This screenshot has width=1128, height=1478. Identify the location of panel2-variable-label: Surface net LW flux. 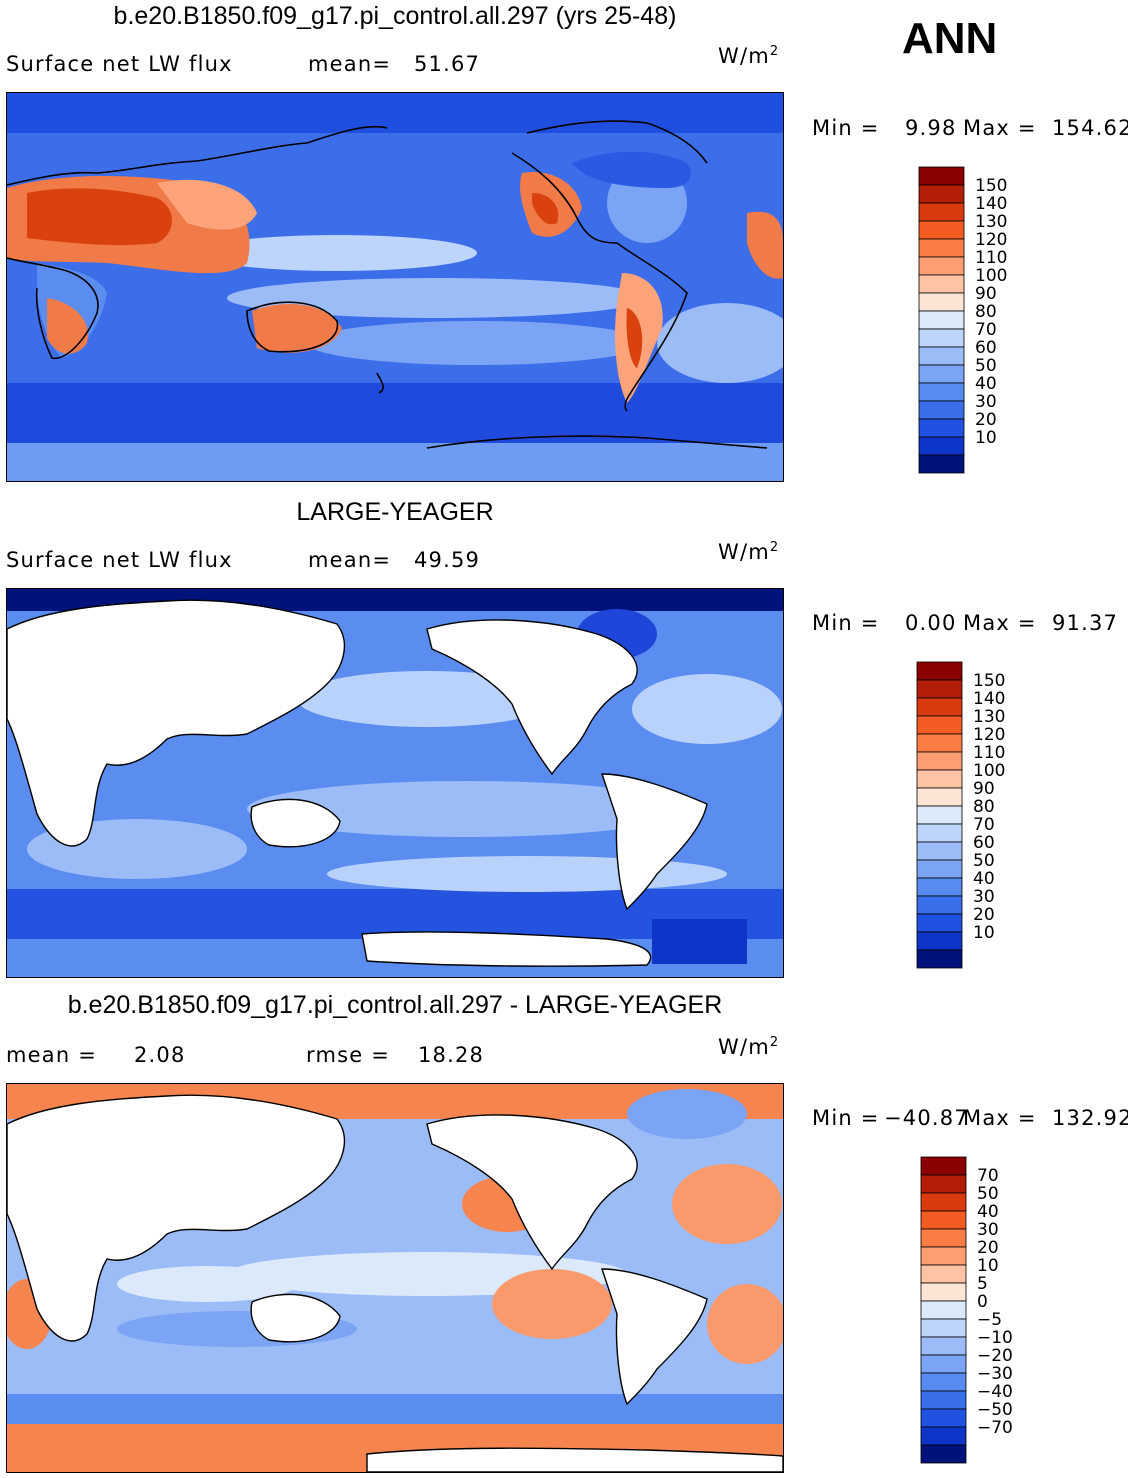
(119, 560).